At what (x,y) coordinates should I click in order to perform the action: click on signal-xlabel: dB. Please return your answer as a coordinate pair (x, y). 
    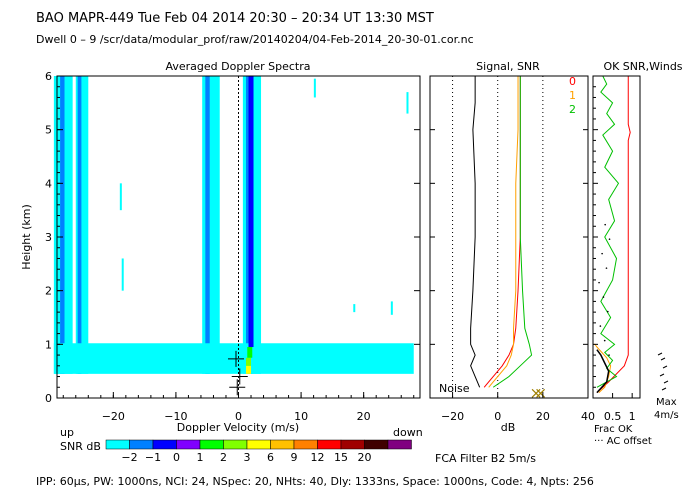
    Looking at the image, I should click on (508, 427).